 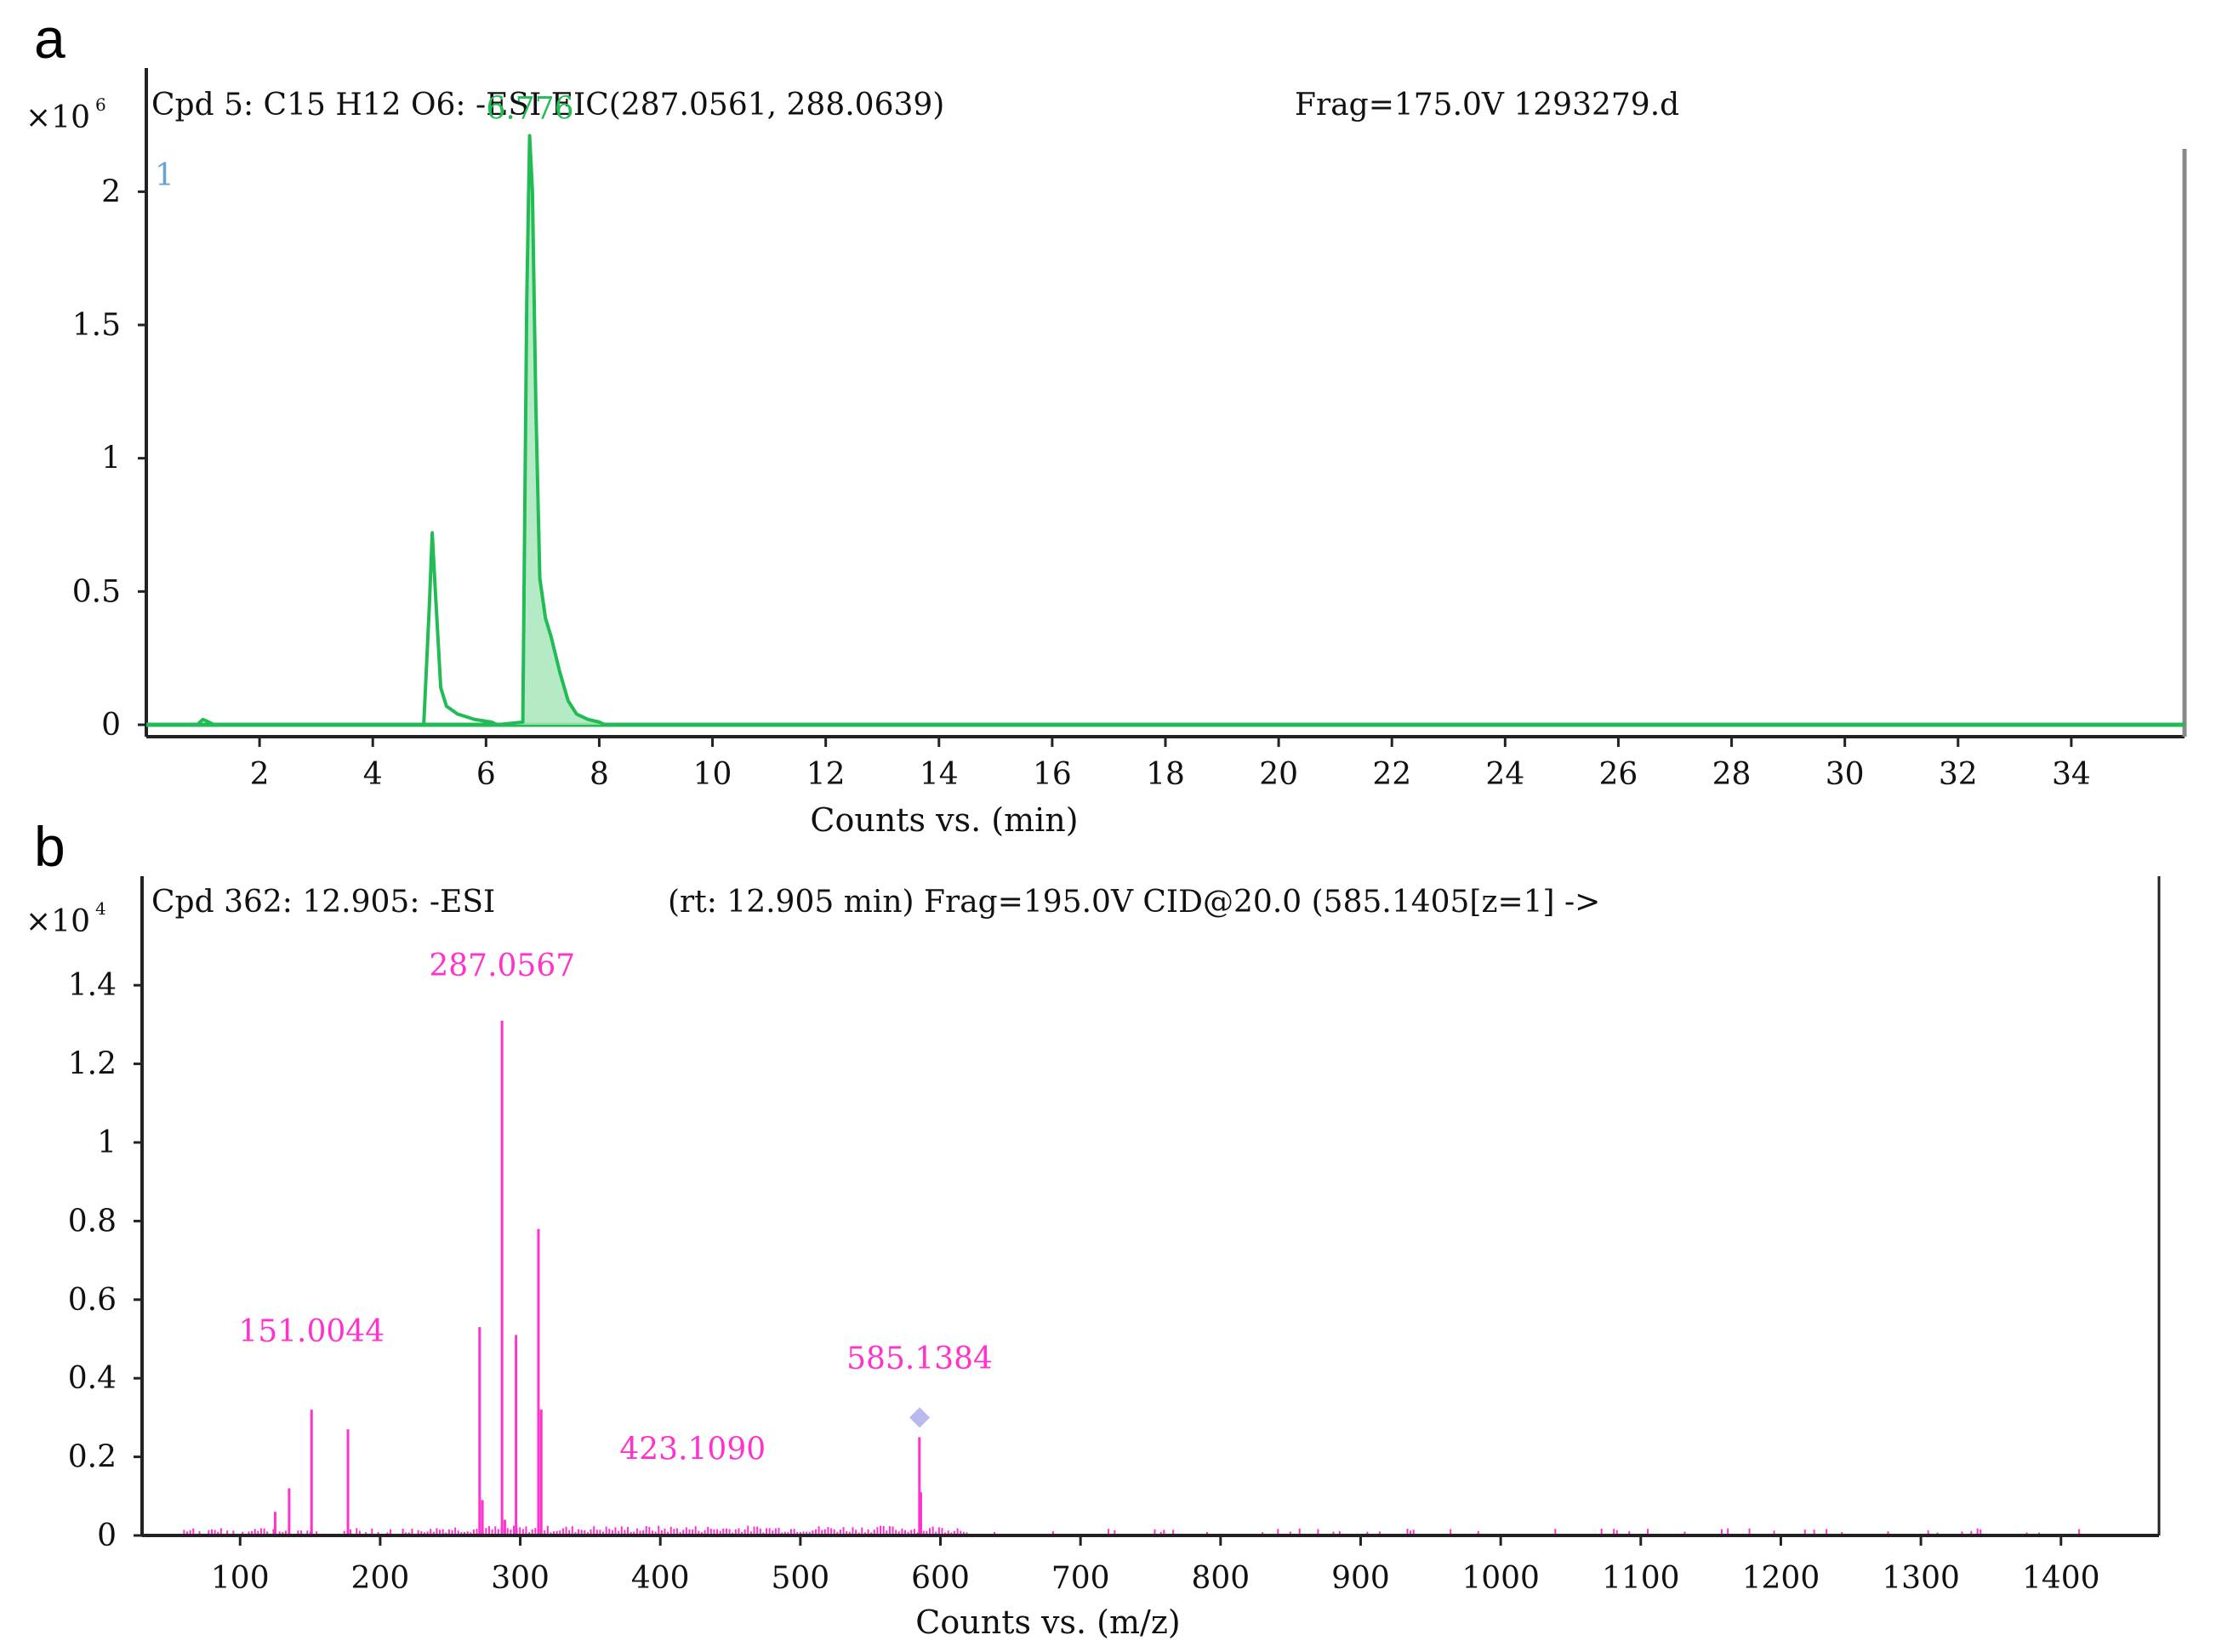 What do you see at coordinates (93, 985) in the screenshot?
I see `panel-b-y-tick-label: 1.4` at bounding box center [93, 985].